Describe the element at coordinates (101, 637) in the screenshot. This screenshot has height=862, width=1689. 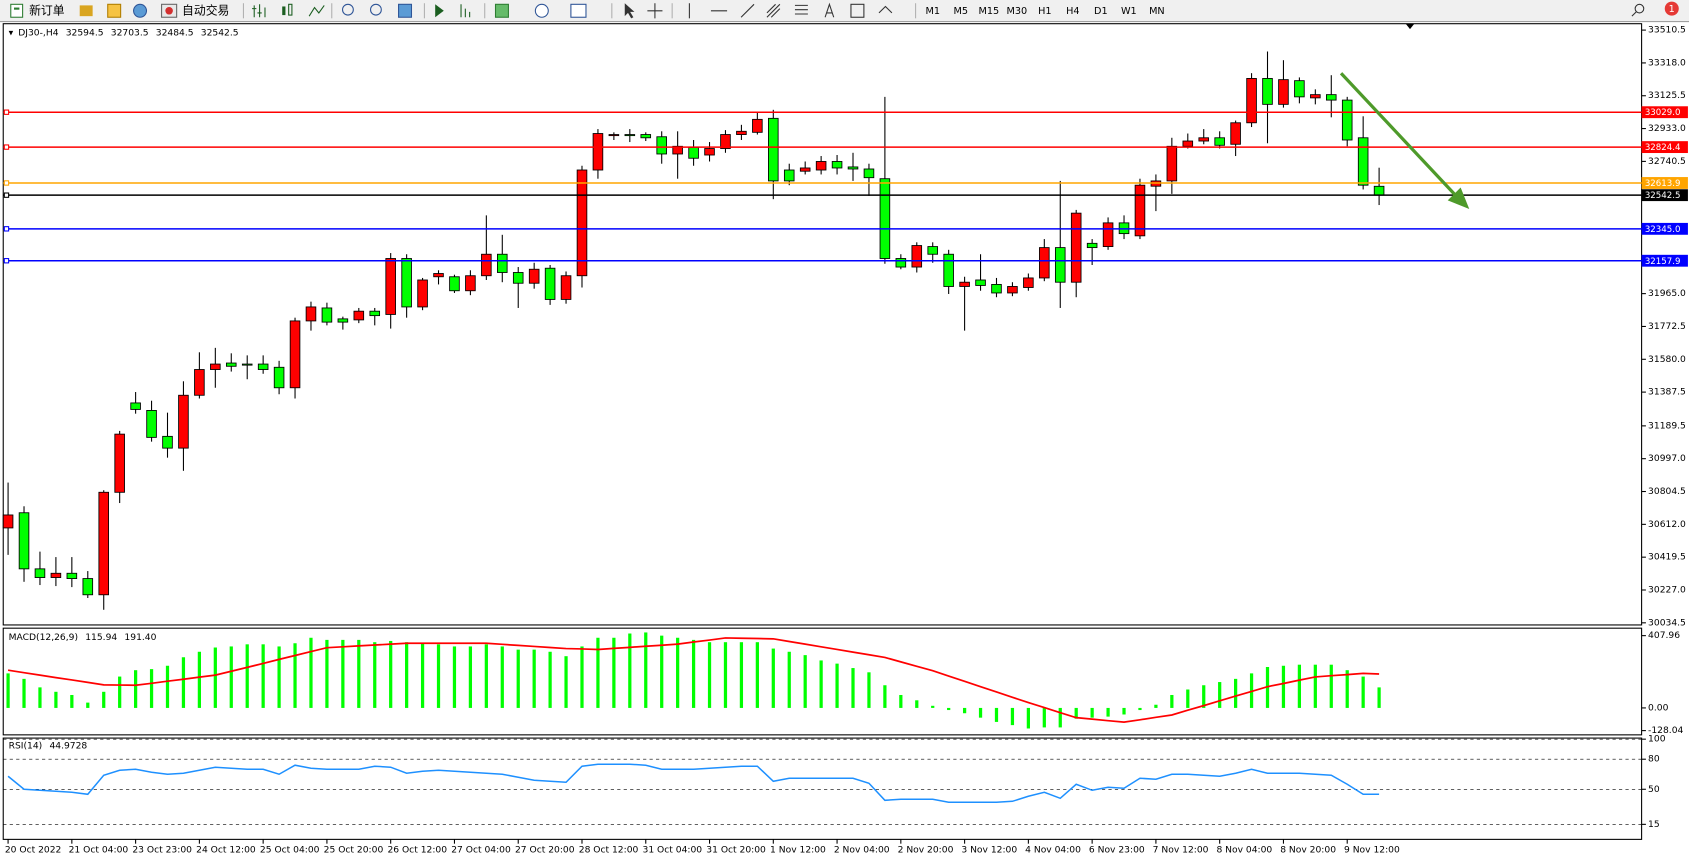
I see `macd-histogram-readout: 115.94` at that location.